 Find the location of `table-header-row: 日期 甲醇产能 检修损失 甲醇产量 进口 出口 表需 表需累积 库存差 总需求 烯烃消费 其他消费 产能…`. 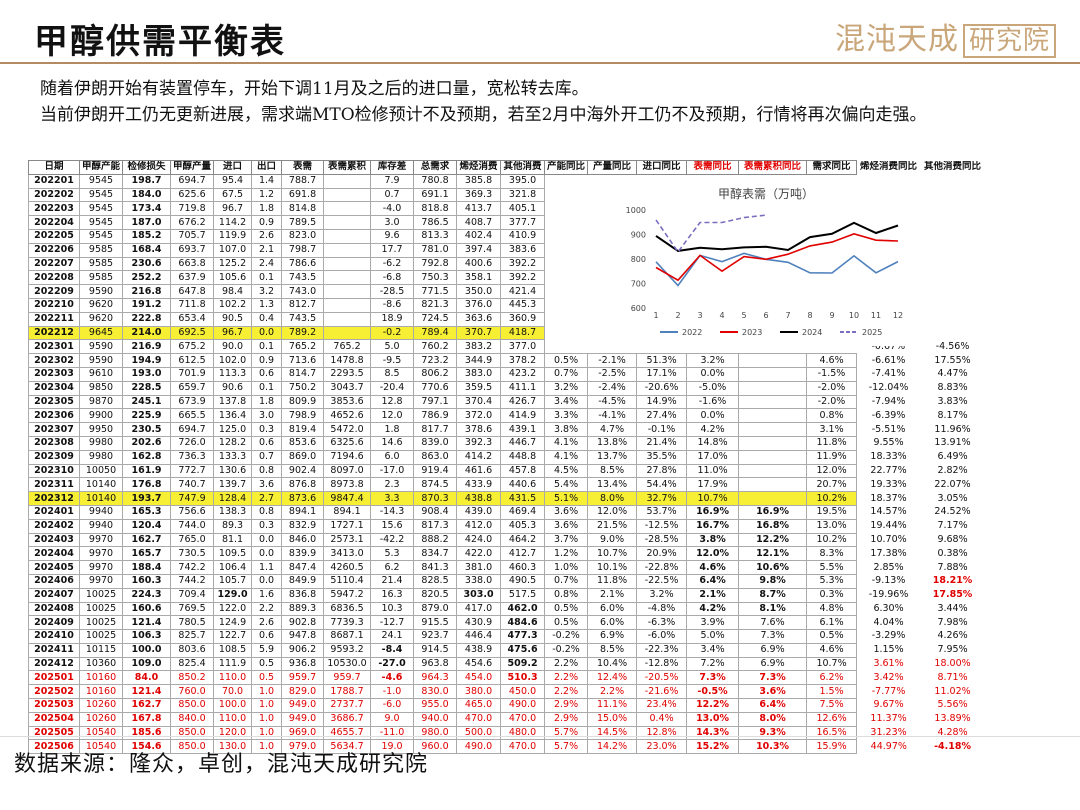

table-header-row: 日期 甲醇产能 检修损失 甲醇产量 进口 出口 表需 表需累积 库存差 总需求 烯烃消费 其他消费 产能… is located at coordinates (506, 167).